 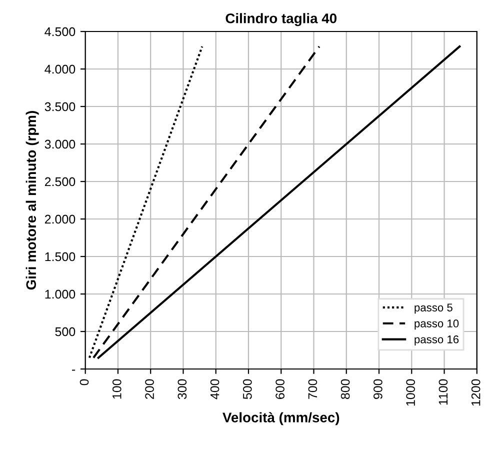 What do you see at coordinates (60, 181) in the screenshot?
I see `y-tick-label: 2.500` at bounding box center [60, 181].